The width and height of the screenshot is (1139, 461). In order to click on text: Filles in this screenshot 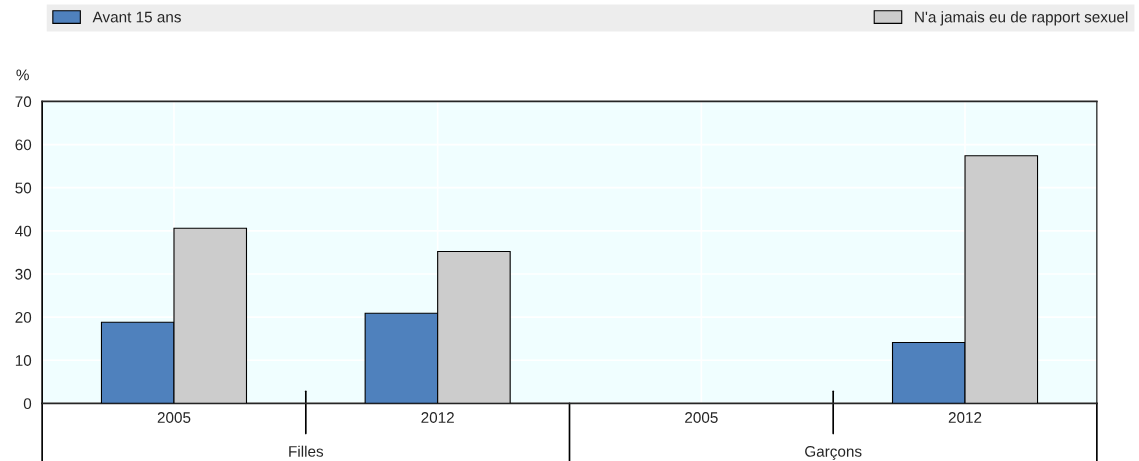, I will do `click(306, 451)`.